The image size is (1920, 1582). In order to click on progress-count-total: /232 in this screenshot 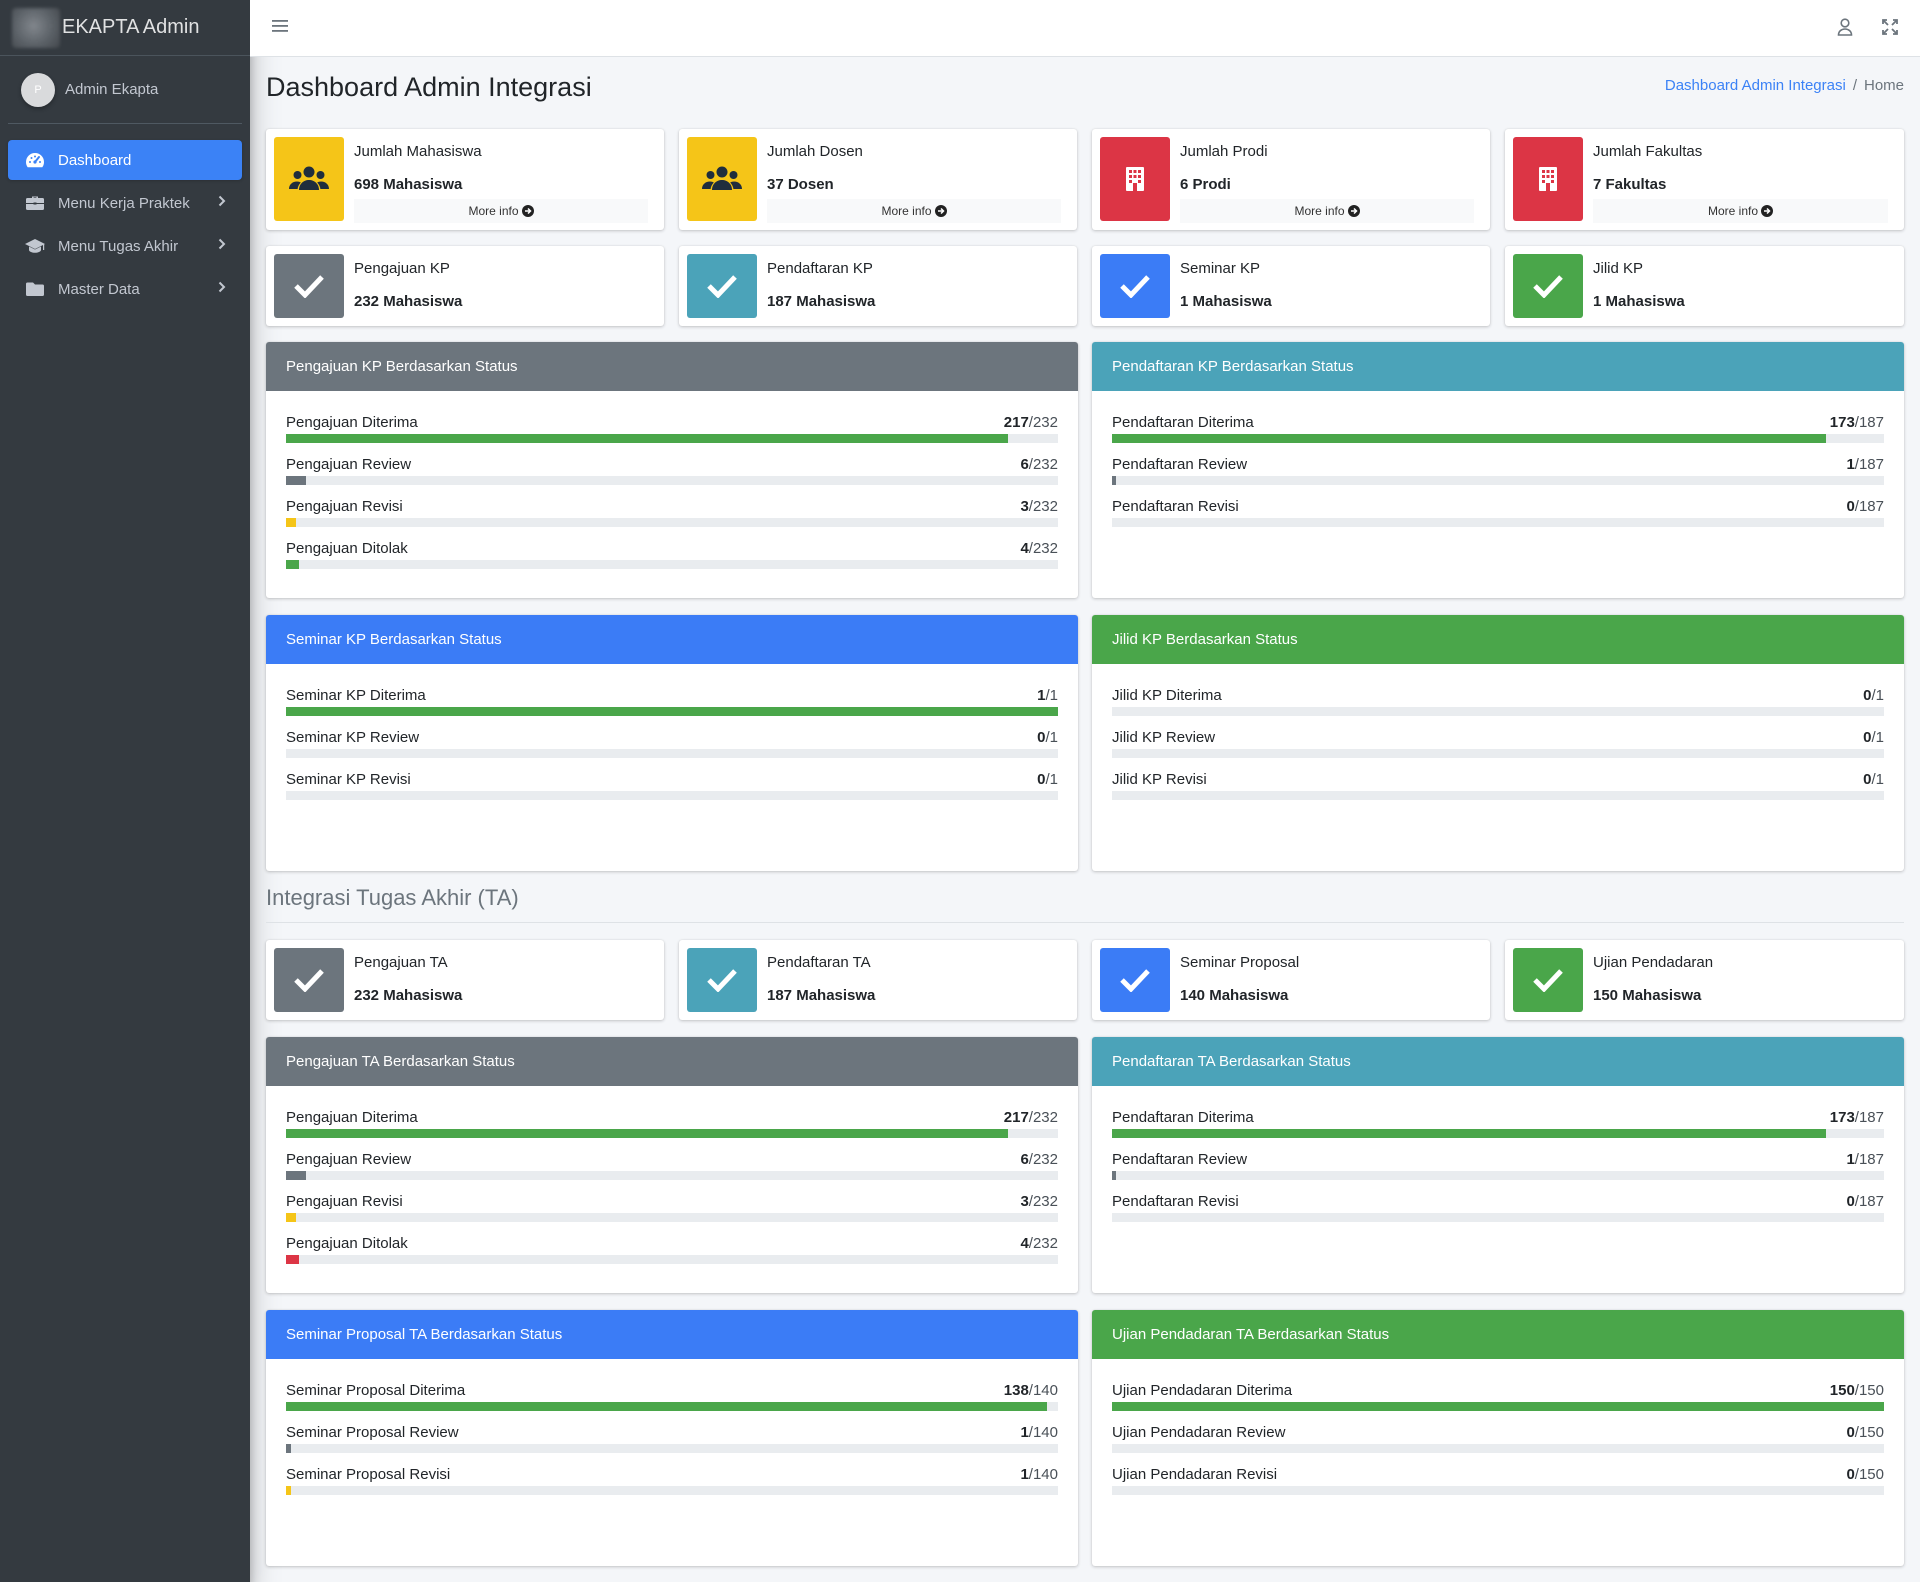, I will do `click(1043, 1243)`.